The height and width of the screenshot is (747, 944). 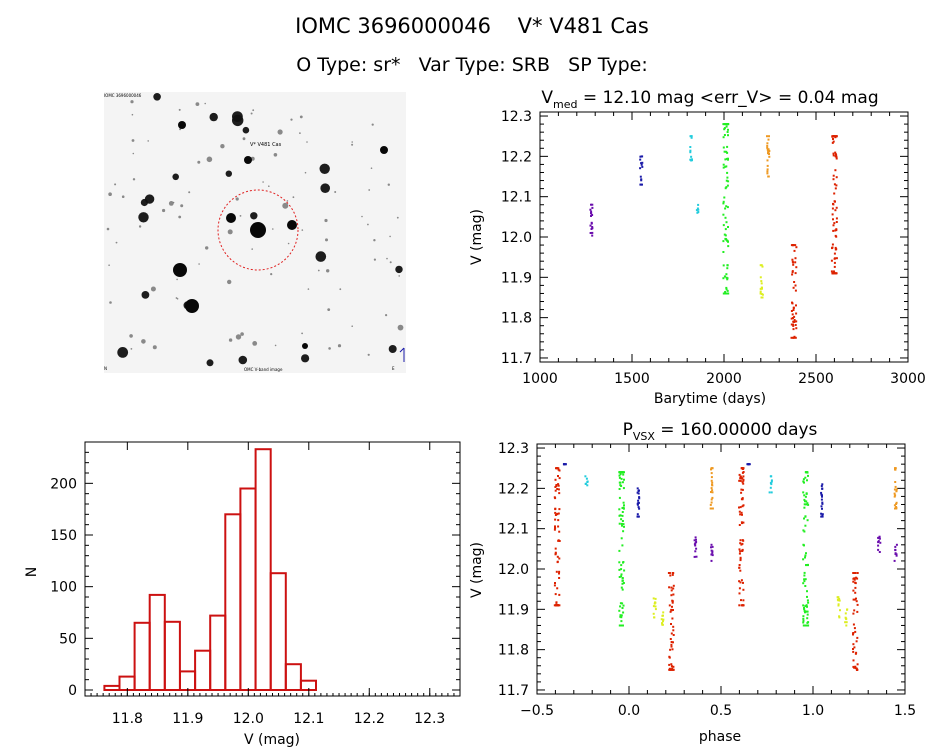 What do you see at coordinates (709, 99) in the screenshot?
I see `light-curve-title: Vmed = 12.10 mag <err_V> = 0.04 mag` at bounding box center [709, 99].